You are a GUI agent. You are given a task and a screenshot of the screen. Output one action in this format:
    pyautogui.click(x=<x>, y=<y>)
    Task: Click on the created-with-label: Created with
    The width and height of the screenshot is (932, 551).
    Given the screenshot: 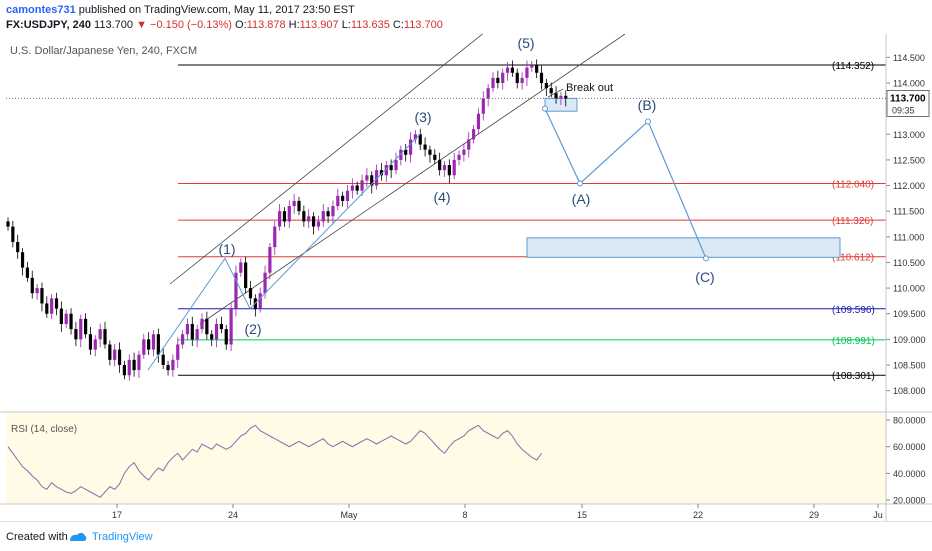 What is the action you would take?
    pyautogui.click(x=37, y=537)
    